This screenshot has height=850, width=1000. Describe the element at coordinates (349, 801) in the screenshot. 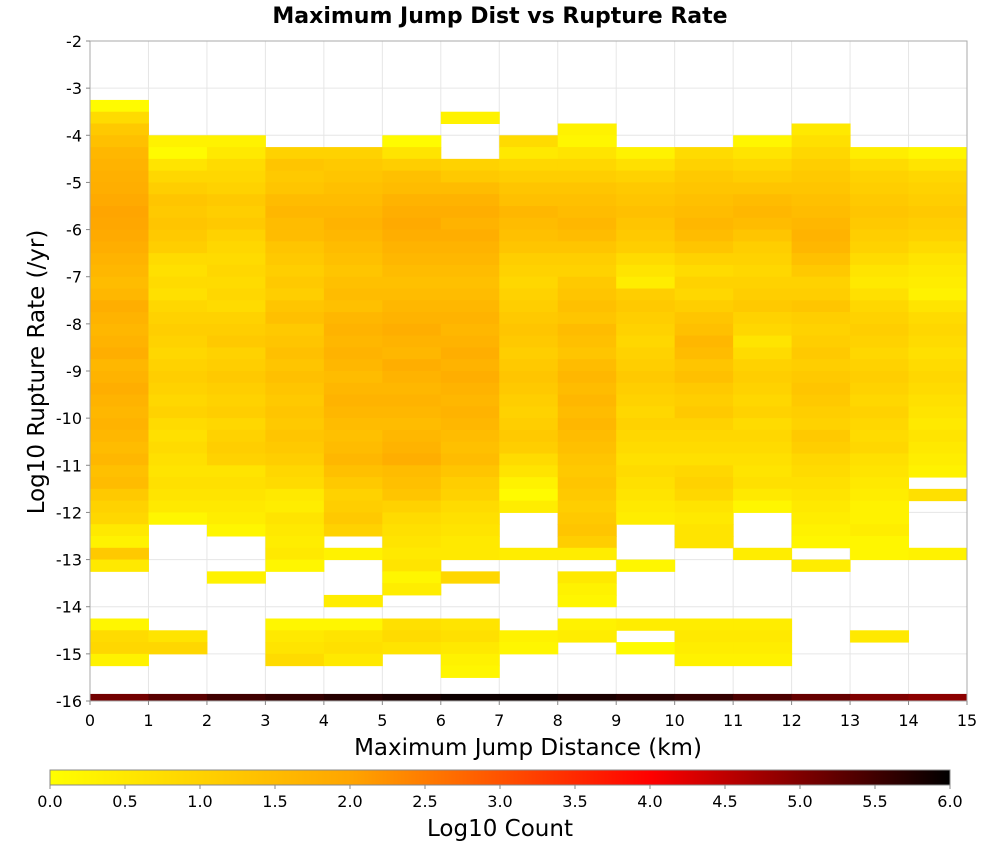

I see `colorbar-tick-label: 2.0` at that location.